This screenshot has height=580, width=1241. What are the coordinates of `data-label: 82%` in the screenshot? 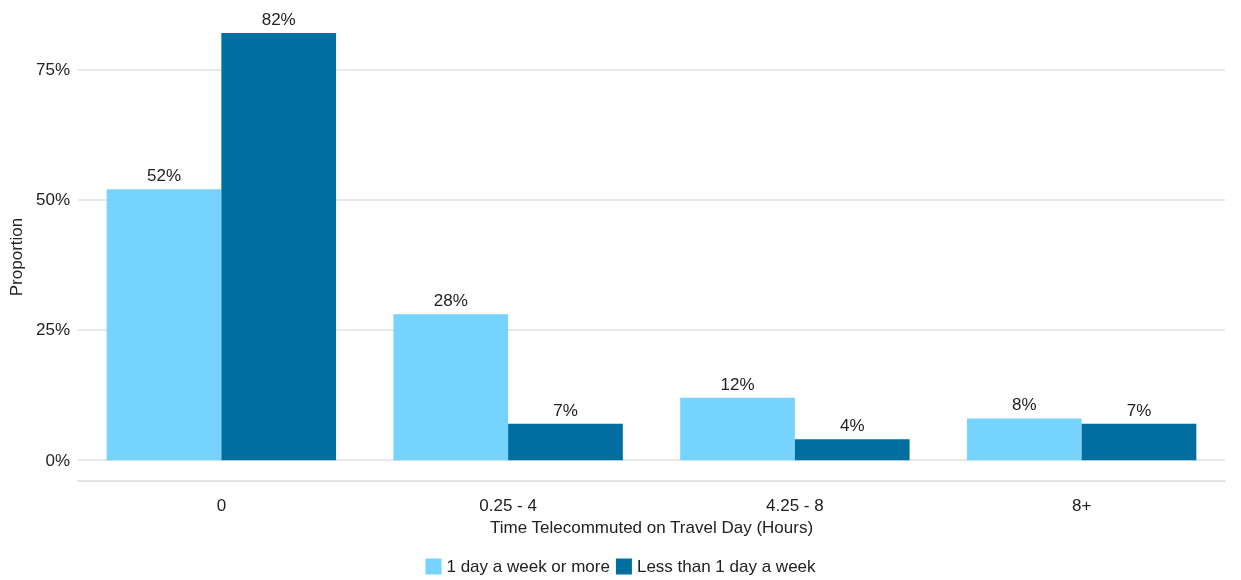 It's located at (278, 19).